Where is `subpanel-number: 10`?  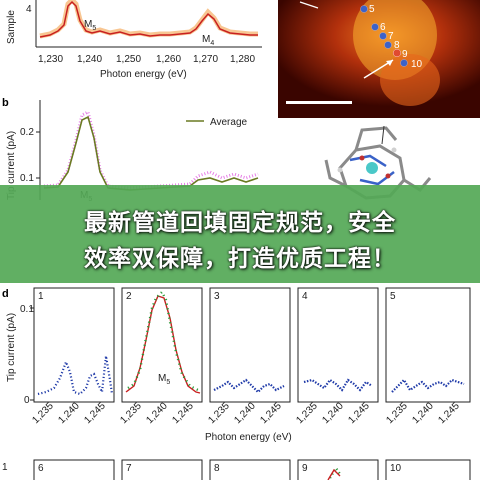
subpanel-number: 10 is located at coordinates (396, 468).